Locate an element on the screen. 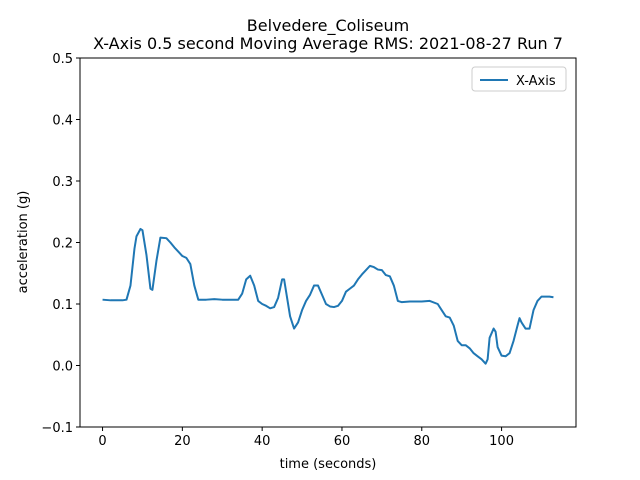 The image size is (640, 480). legend-box is located at coordinates (519, 79).